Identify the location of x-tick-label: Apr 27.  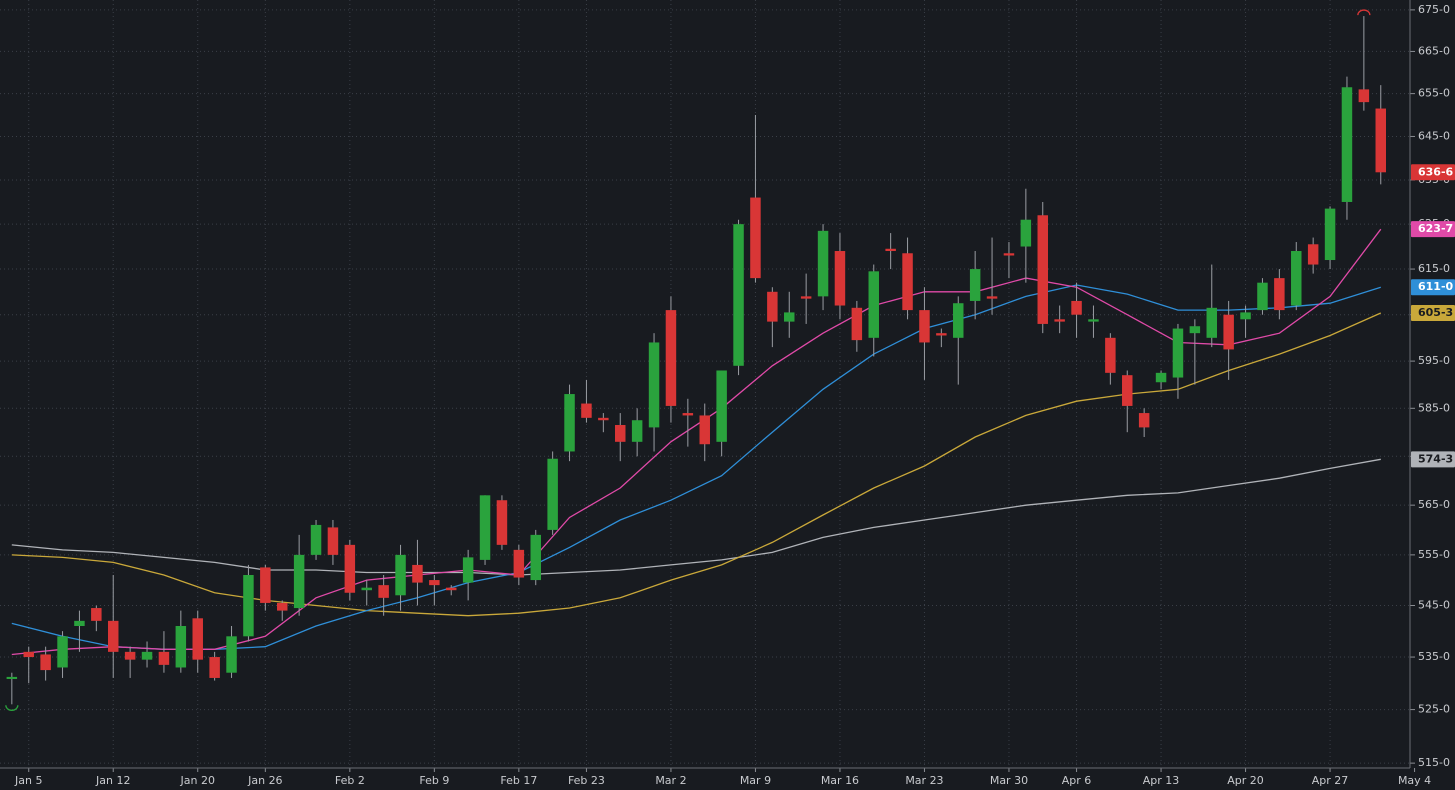
(1330, 780).